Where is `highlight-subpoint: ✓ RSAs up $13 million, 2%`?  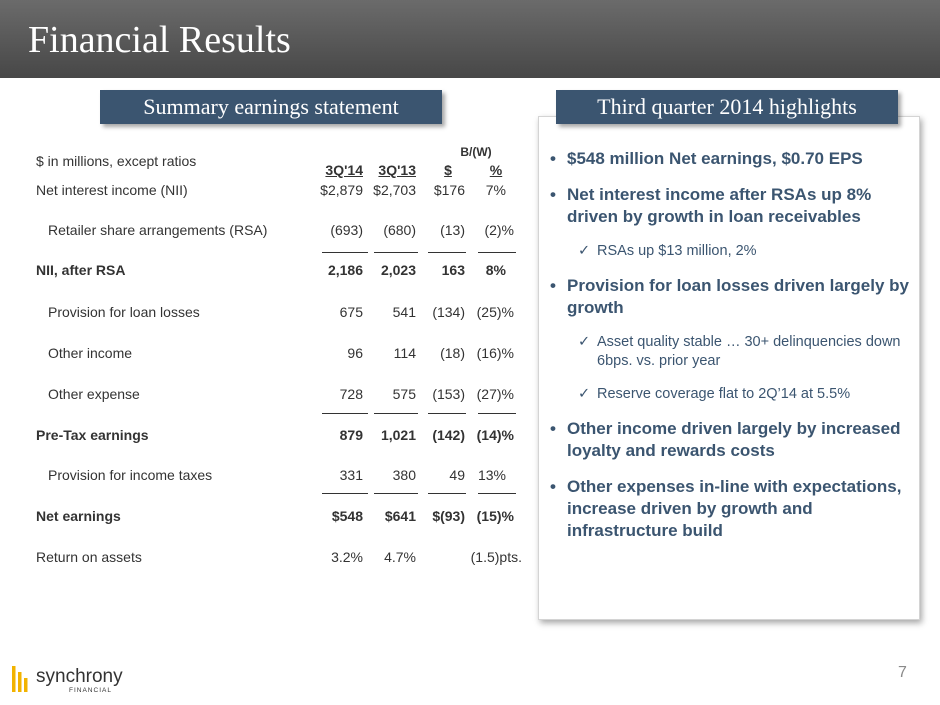 highlight-subpoint: ✓ RSAs up $13 million, 2% is located at coordinates (730, 251).